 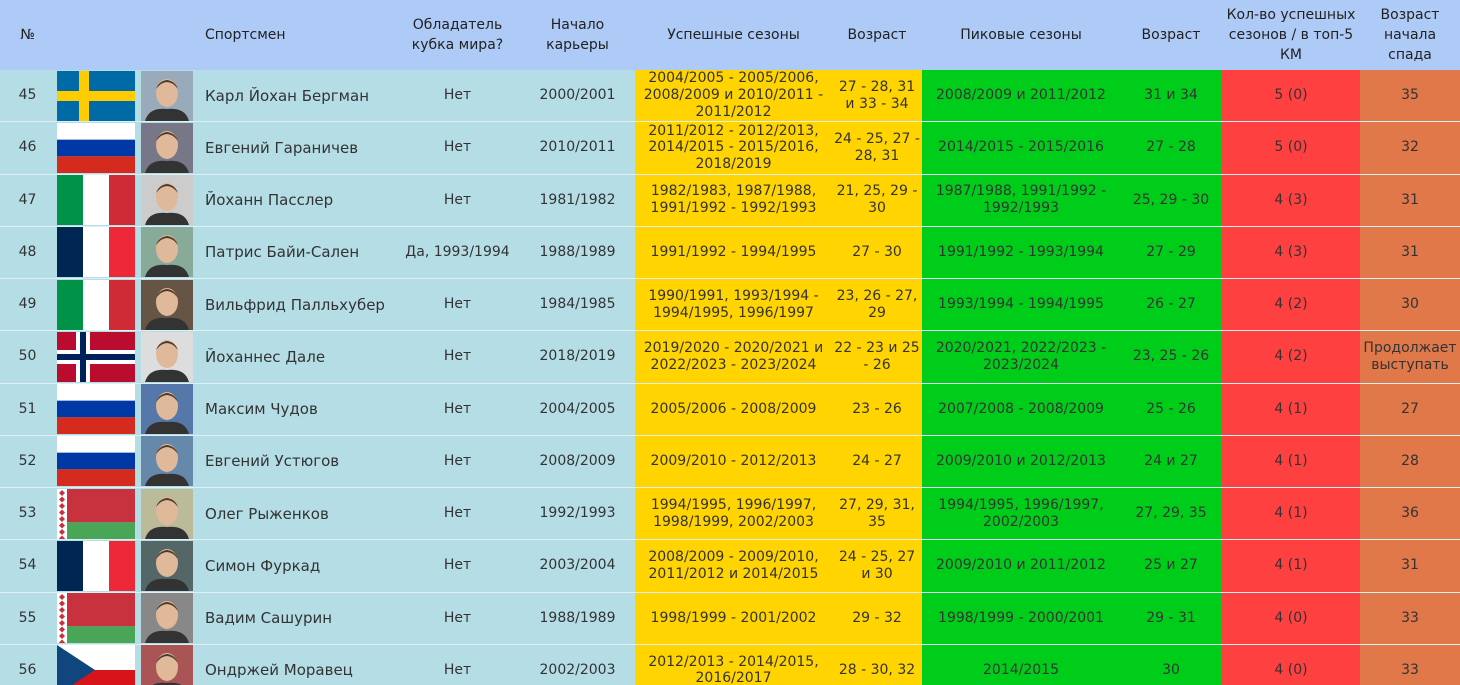 What do you see at coordinates (296, 566) in the screenshot?
I see `athlete-name: Симон Фуркад` at bounding box center [296, 566].